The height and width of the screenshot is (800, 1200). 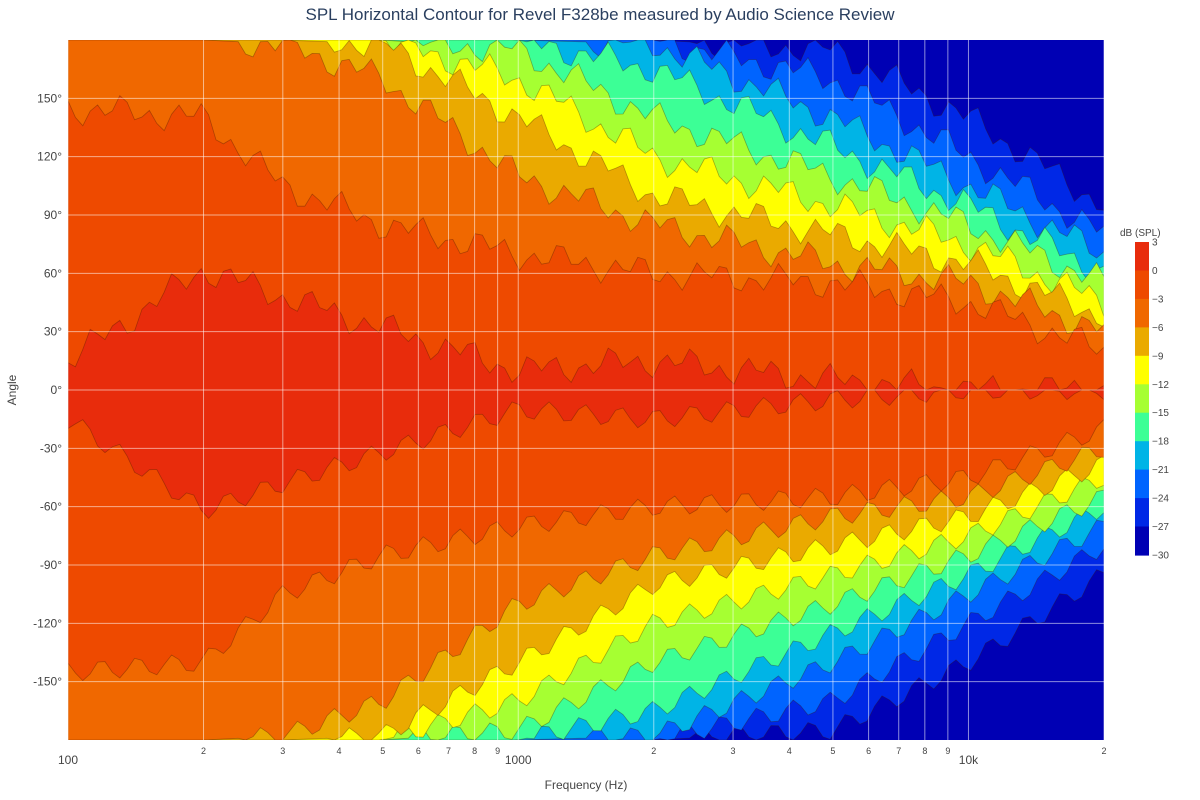 I want to click on x-axis-ticks: 100 1000 10k 2 3 4 5 6 7 8 9 2 3 4 5 6 7 8 9 2, so click(x=582, y=756).